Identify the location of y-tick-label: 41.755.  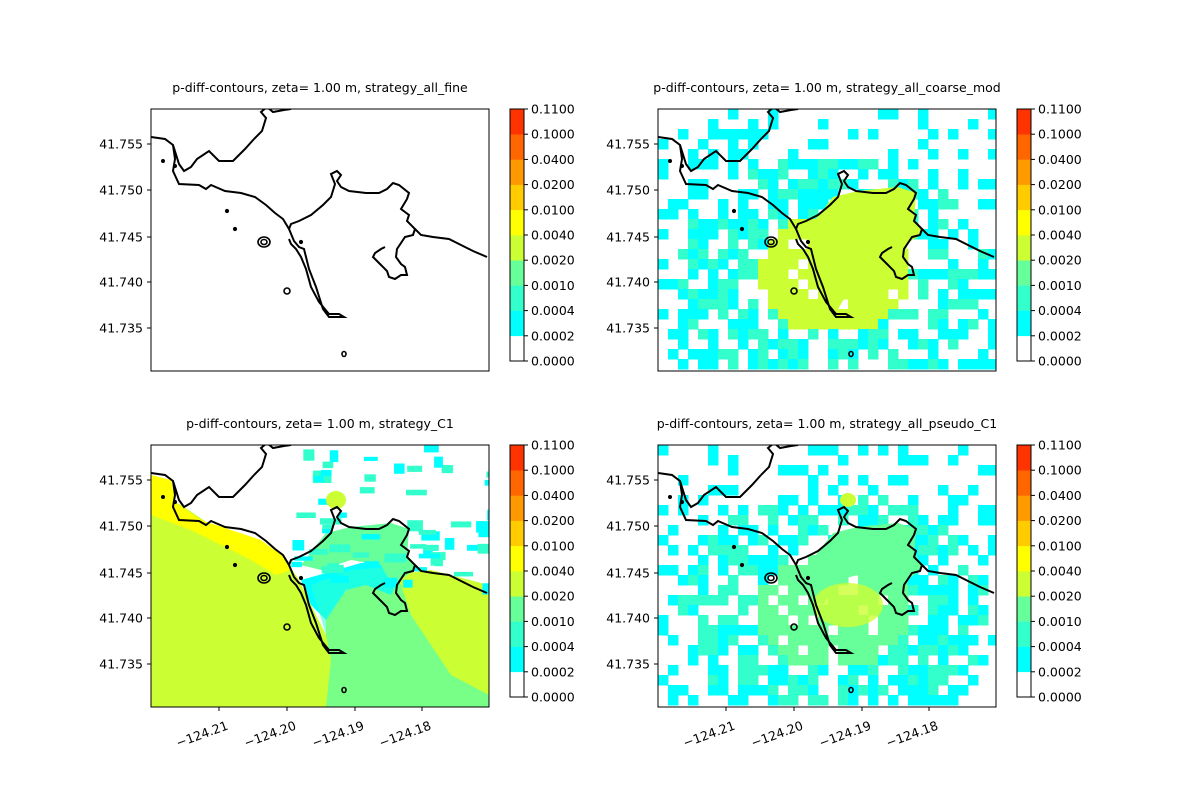
(628, 144).